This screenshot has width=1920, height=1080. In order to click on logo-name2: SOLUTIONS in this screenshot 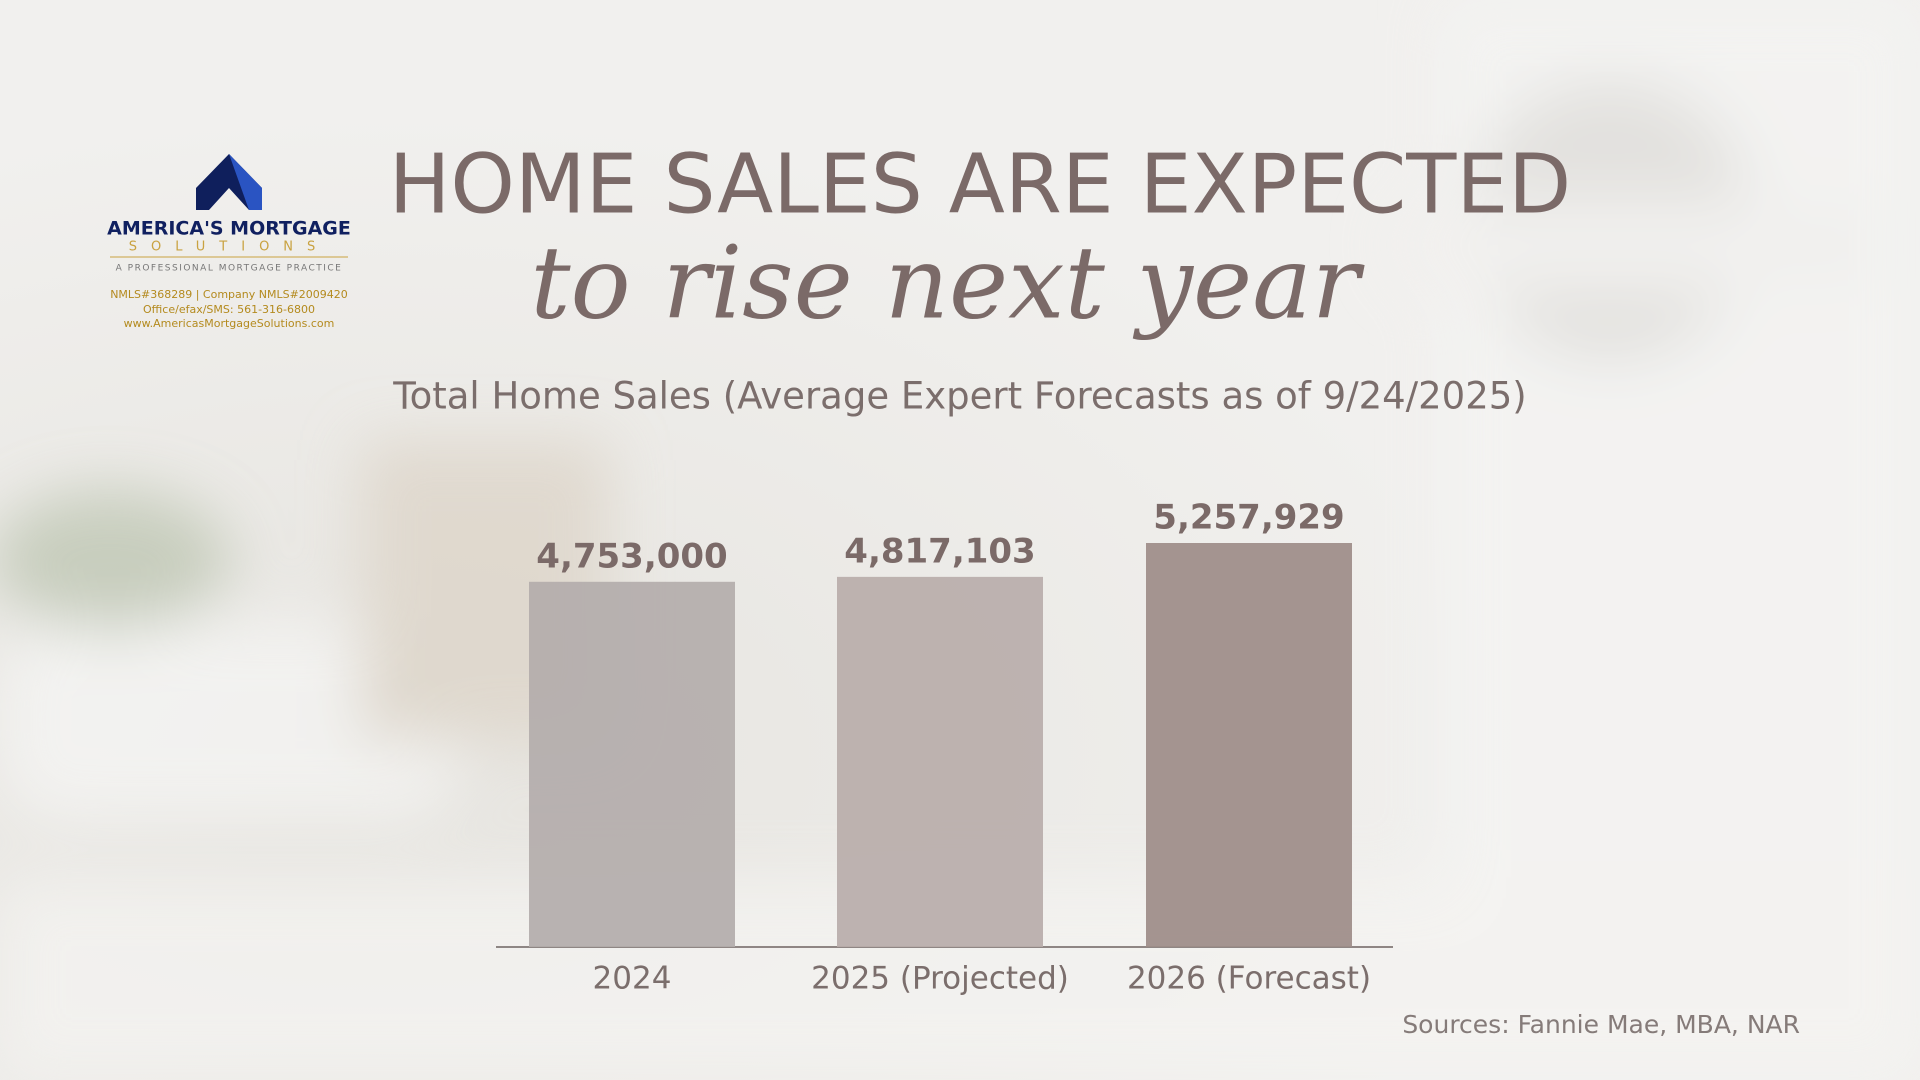, I will do `click(229, 247)`.